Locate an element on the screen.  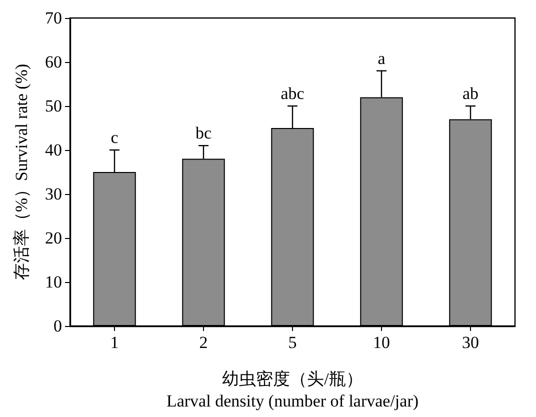
annotation: ab is located at coordinates (470, 93).